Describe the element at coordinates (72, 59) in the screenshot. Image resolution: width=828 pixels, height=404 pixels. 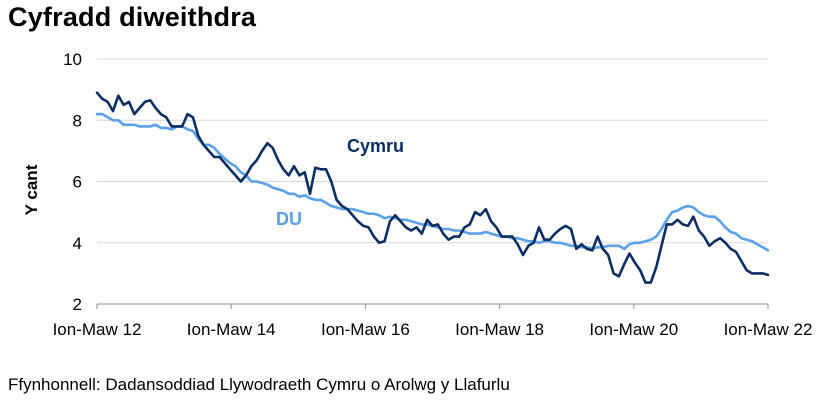
I see `y-tick-label: 10` at that location.